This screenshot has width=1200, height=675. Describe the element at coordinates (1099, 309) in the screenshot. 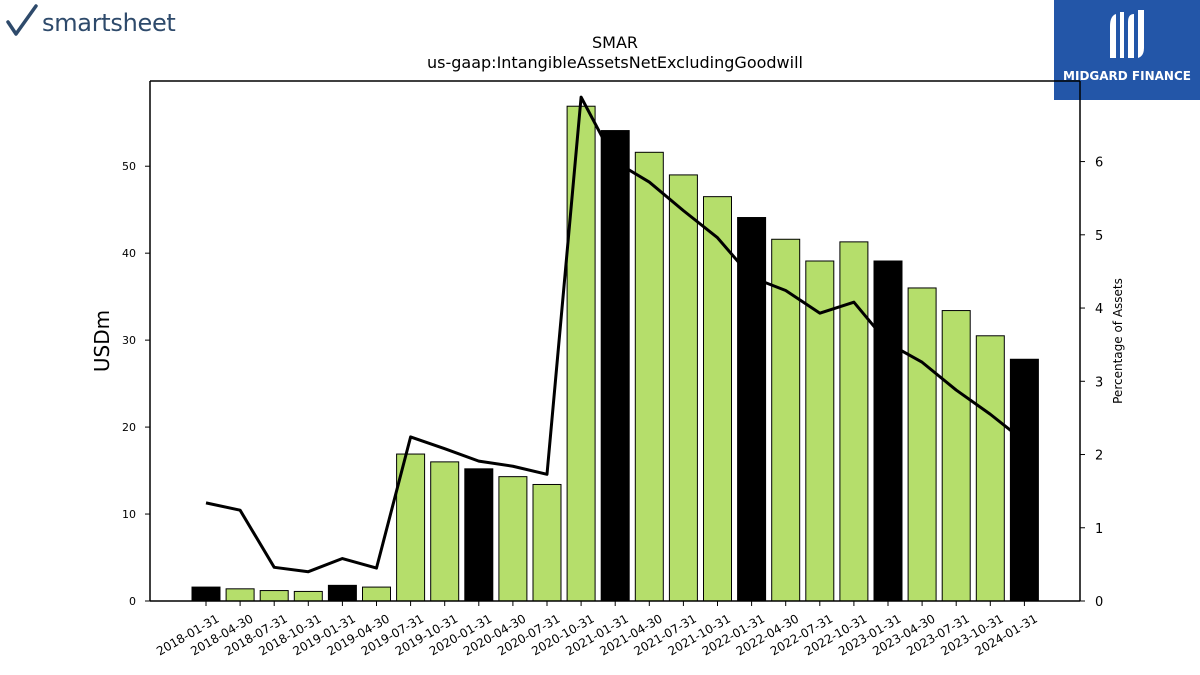

I see `y2-tick-label: 4` at that location.